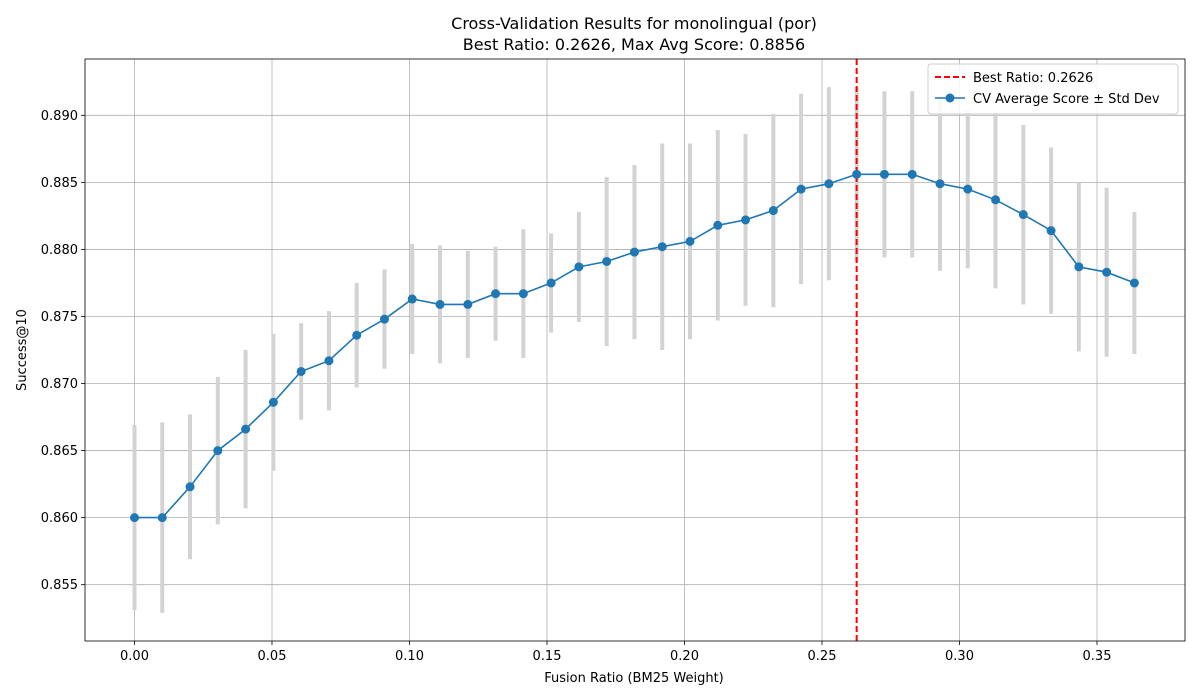 The height and width of the screenshot is (700, 1200). Describe the element at coordinates (272, 656) in the screenshot. I see `x-tick-label: 0.05` at that location.